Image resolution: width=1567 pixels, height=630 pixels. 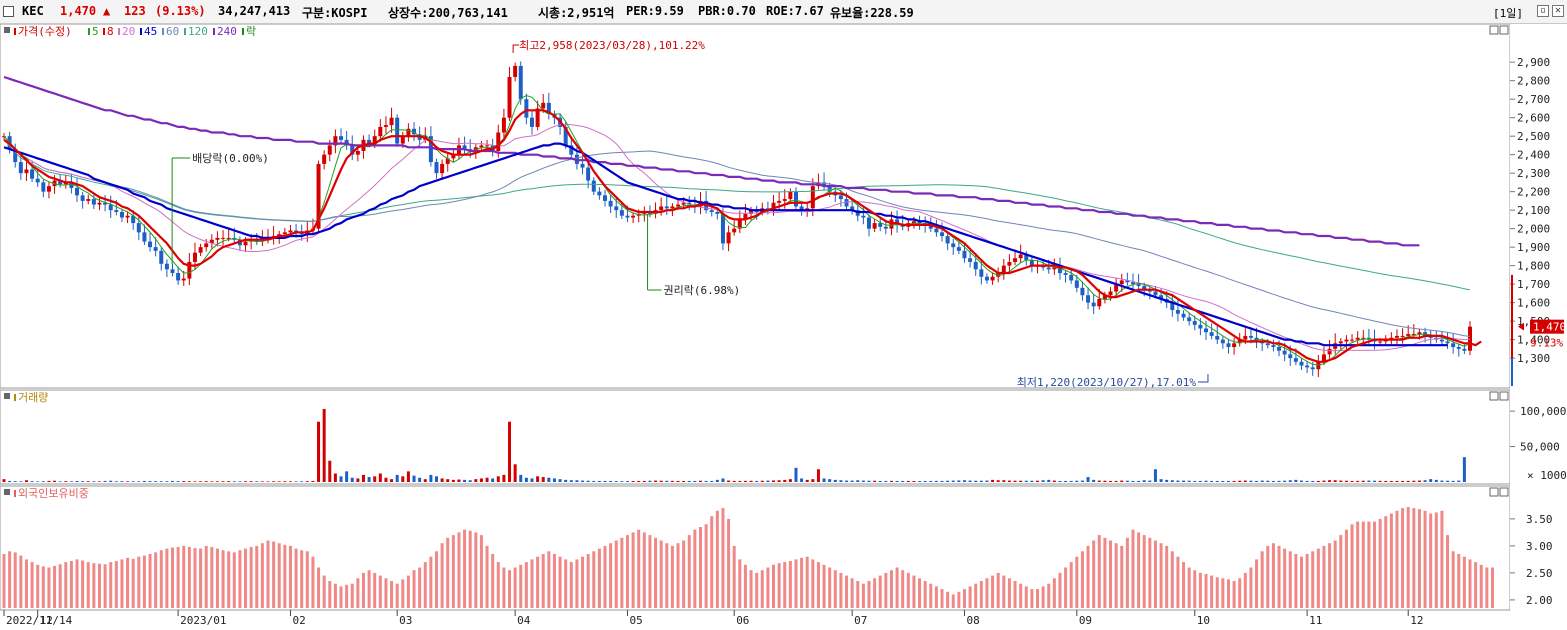 What do you see at coordinates (7, 30) in the screenshot?
I see `panel-menu-icon` at bounding box center [7, 30].